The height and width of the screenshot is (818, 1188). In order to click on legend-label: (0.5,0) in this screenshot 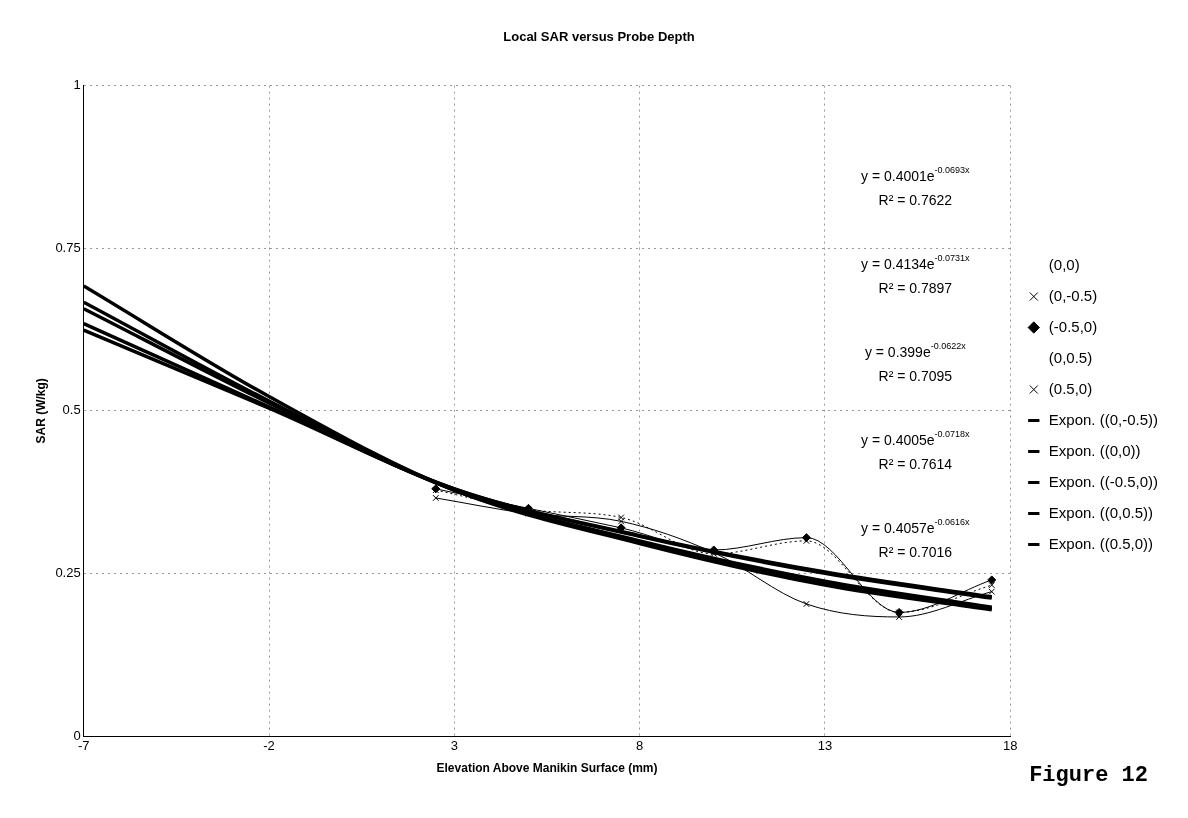, I will do `click(1070, 388)`.